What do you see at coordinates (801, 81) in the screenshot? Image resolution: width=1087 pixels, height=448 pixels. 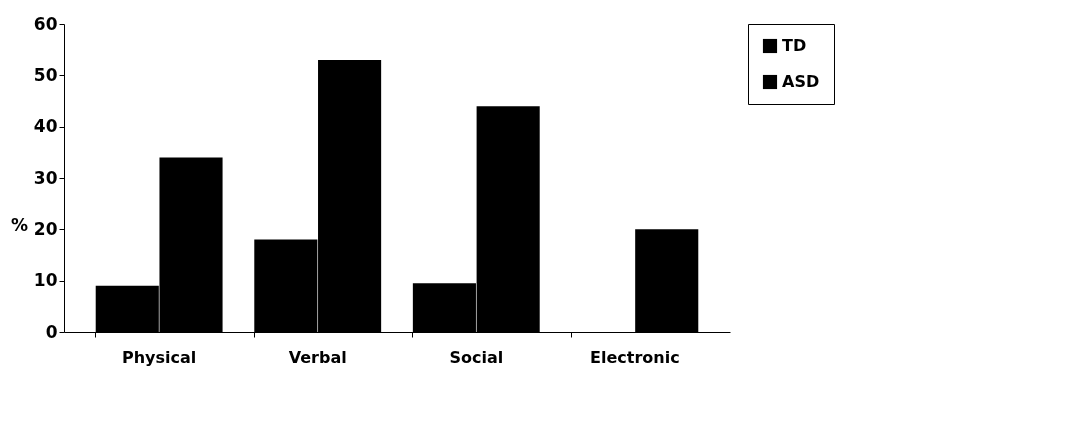 I see `legend-label: ASD` at bounding box center [801, 81].